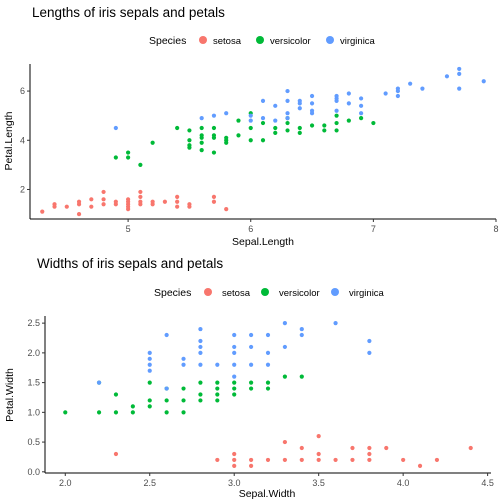 The height and width of the screenshot is (504, 504). I want to click on y-tick-label: 4, so click(22, 140).